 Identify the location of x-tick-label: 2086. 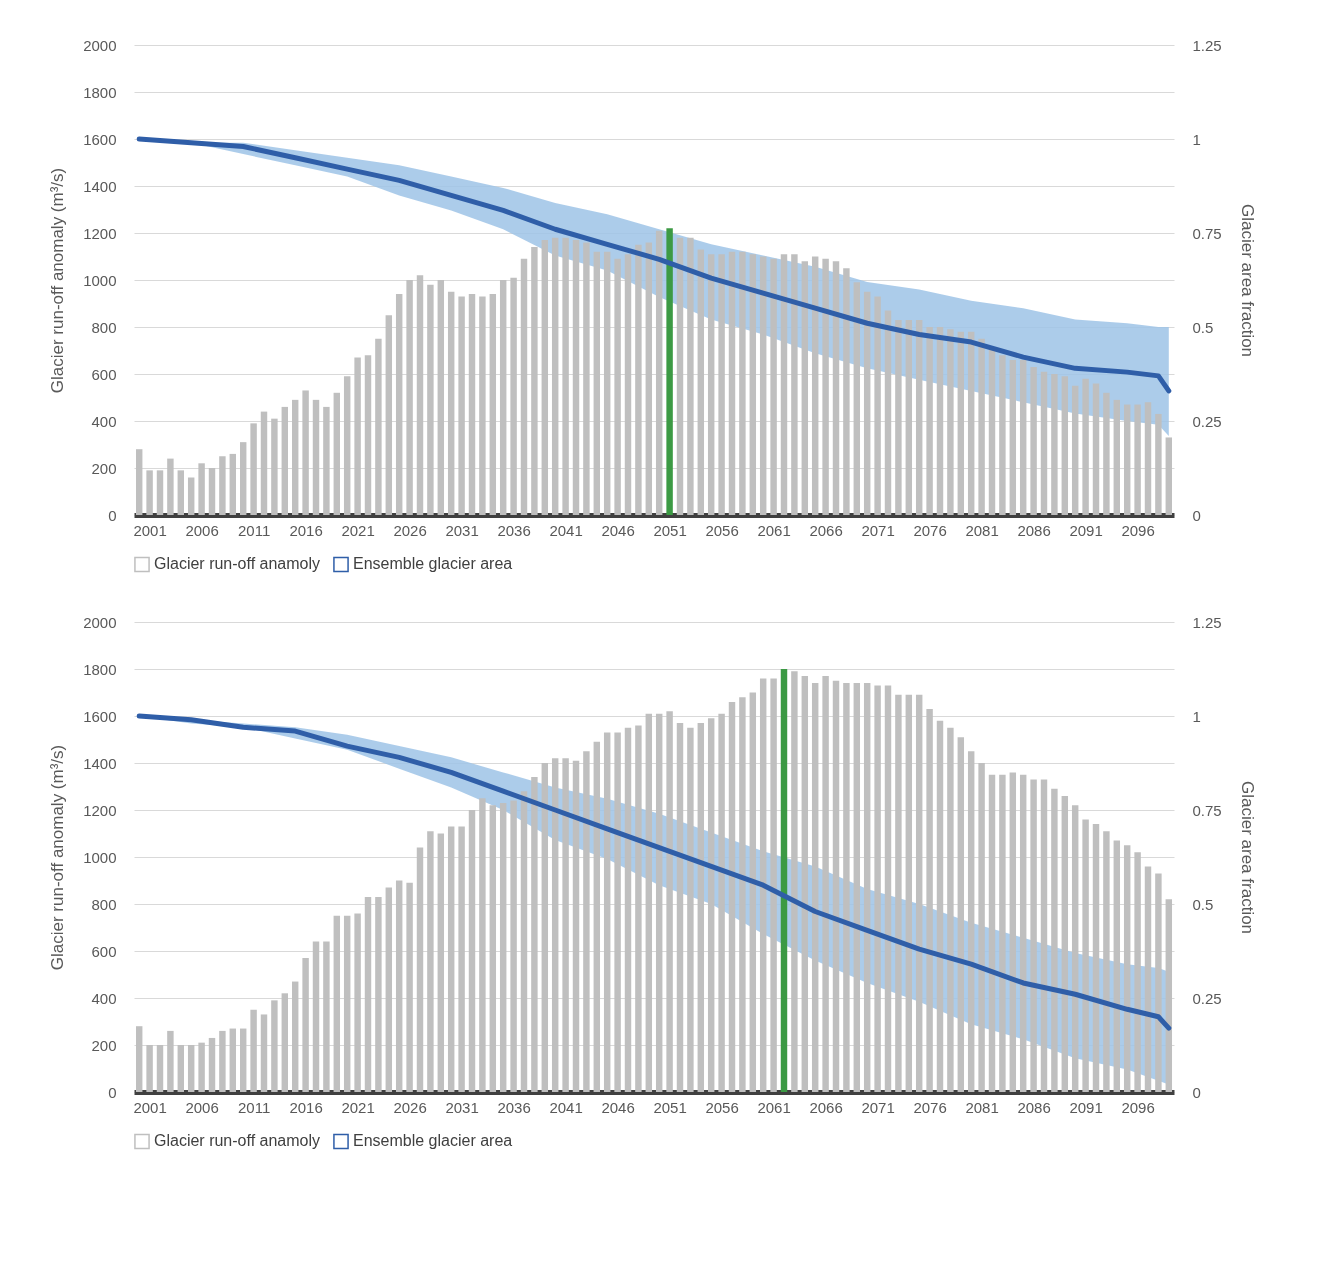
(1034, 530).